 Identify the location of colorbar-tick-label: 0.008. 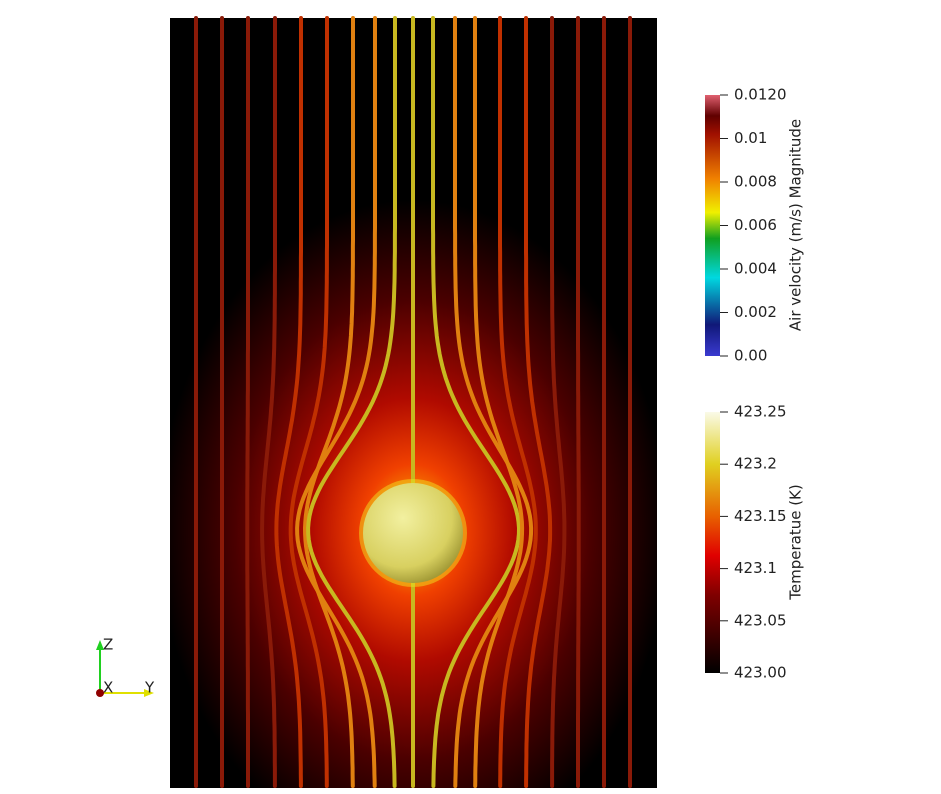
(755, 182).